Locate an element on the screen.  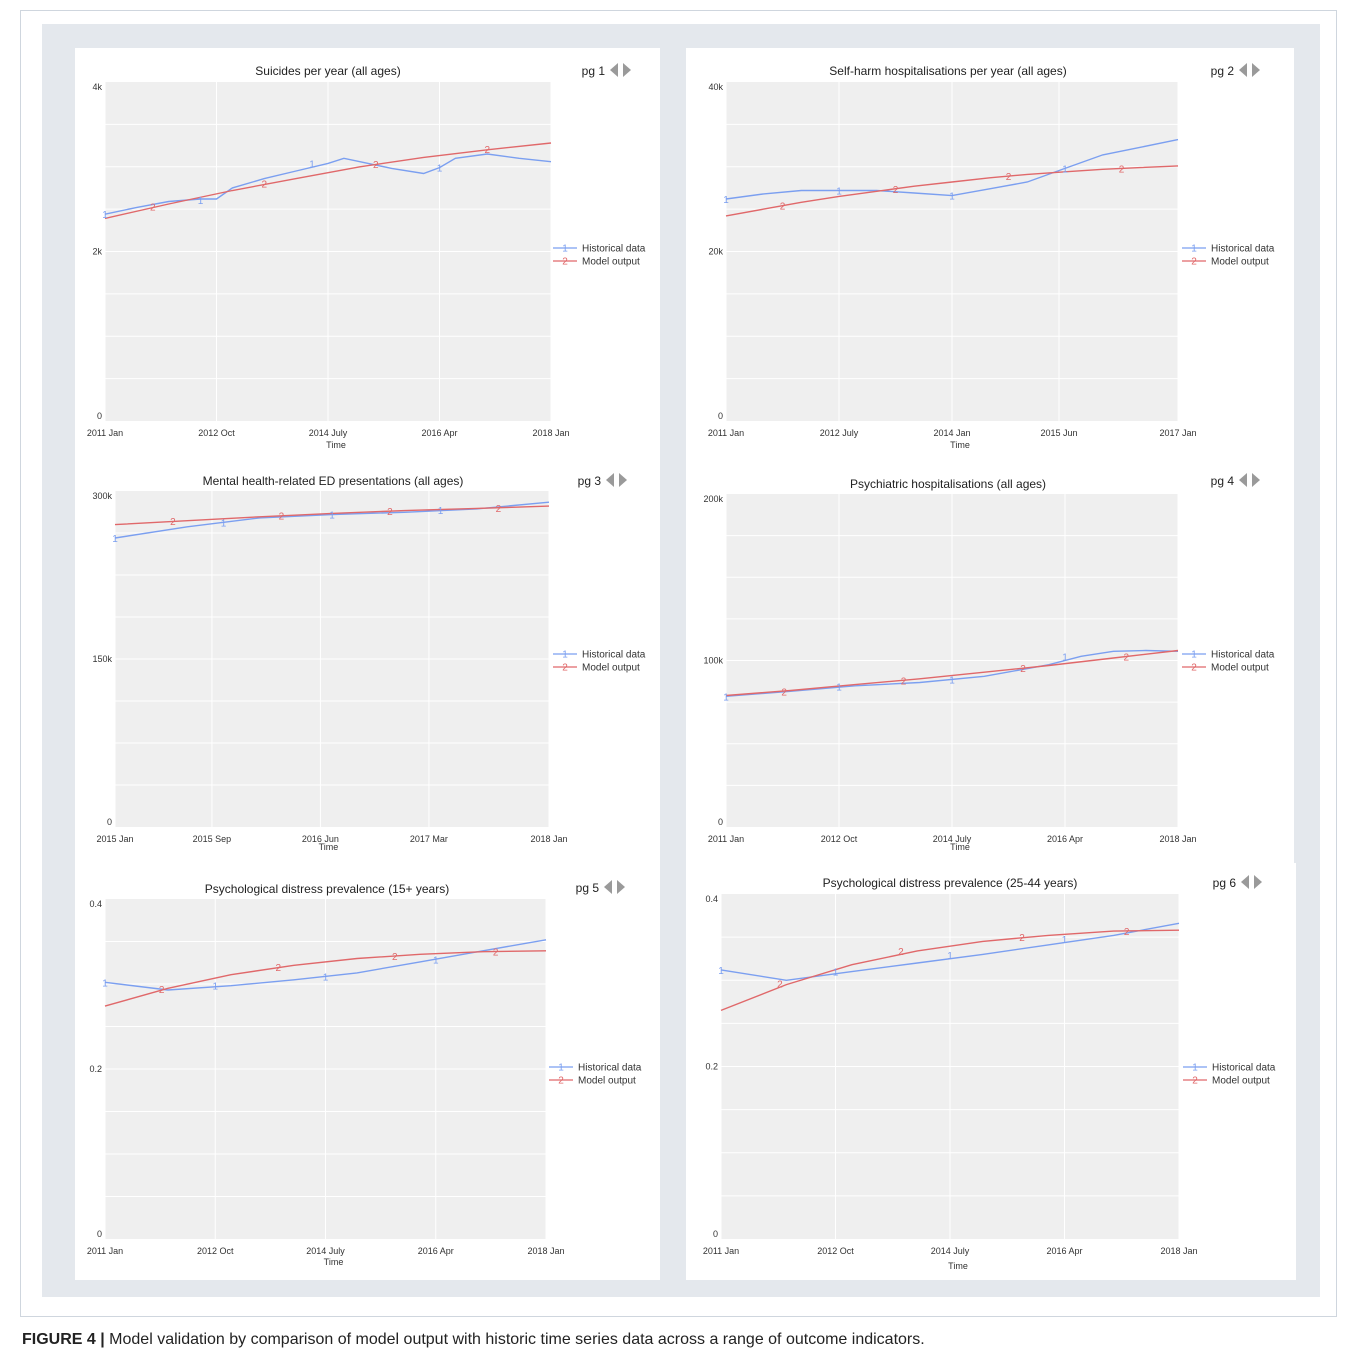
y-tick-label: 20k is located at coordinates (715, 252).